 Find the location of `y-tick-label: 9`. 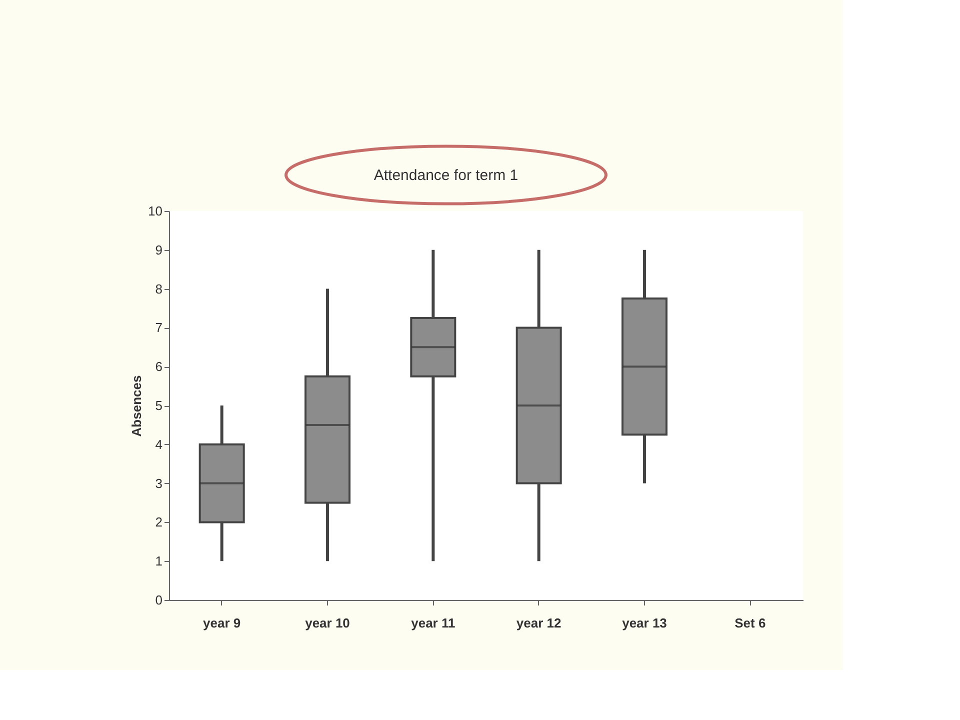

y-tick-label: 9 is located at coordinates (158, 250).